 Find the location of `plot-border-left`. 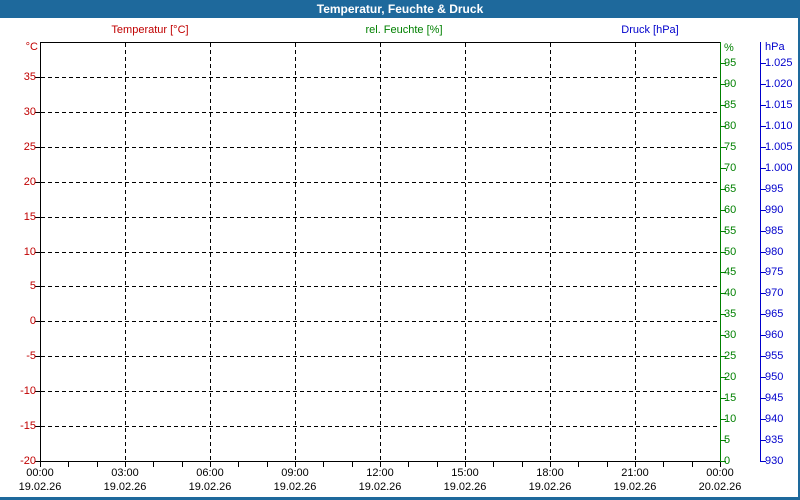

plot-border-left is located at coordinates (40, 252).